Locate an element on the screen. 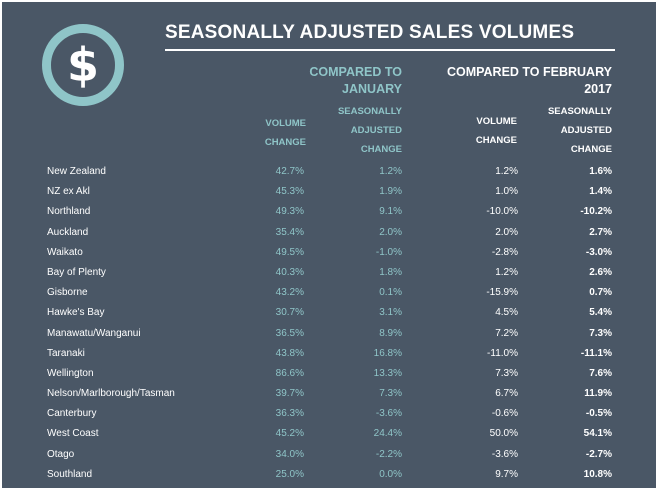 The width and height of the screenshot is (660, 492). cell-jan-volume-change: 36.5% is located at coordinates (289, 333).